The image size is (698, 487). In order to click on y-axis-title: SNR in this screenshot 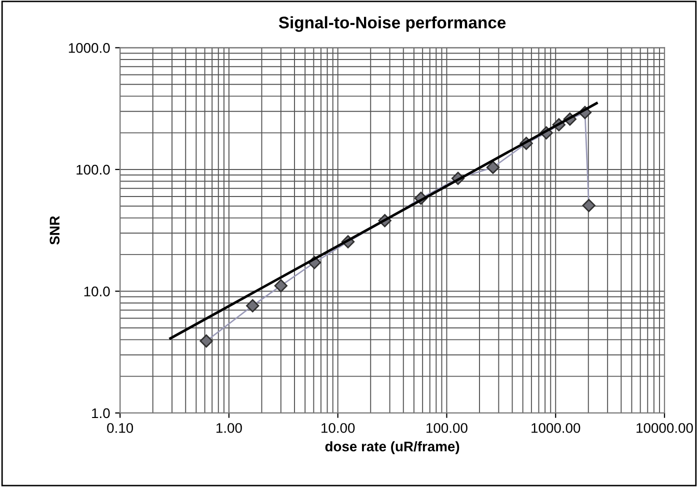, I will do `click(55, 230)`.